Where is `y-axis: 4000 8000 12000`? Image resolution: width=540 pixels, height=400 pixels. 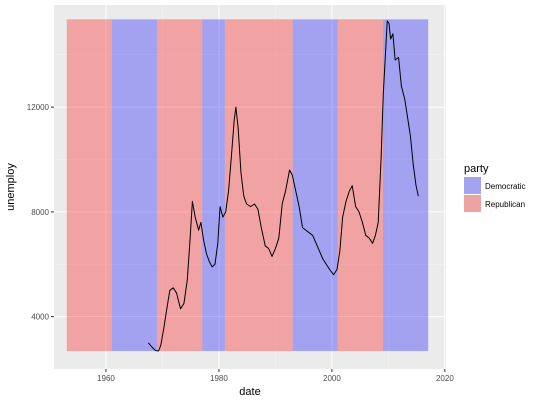
y-axis: 4000 8000 12000 is located at coordinates (40, 212).